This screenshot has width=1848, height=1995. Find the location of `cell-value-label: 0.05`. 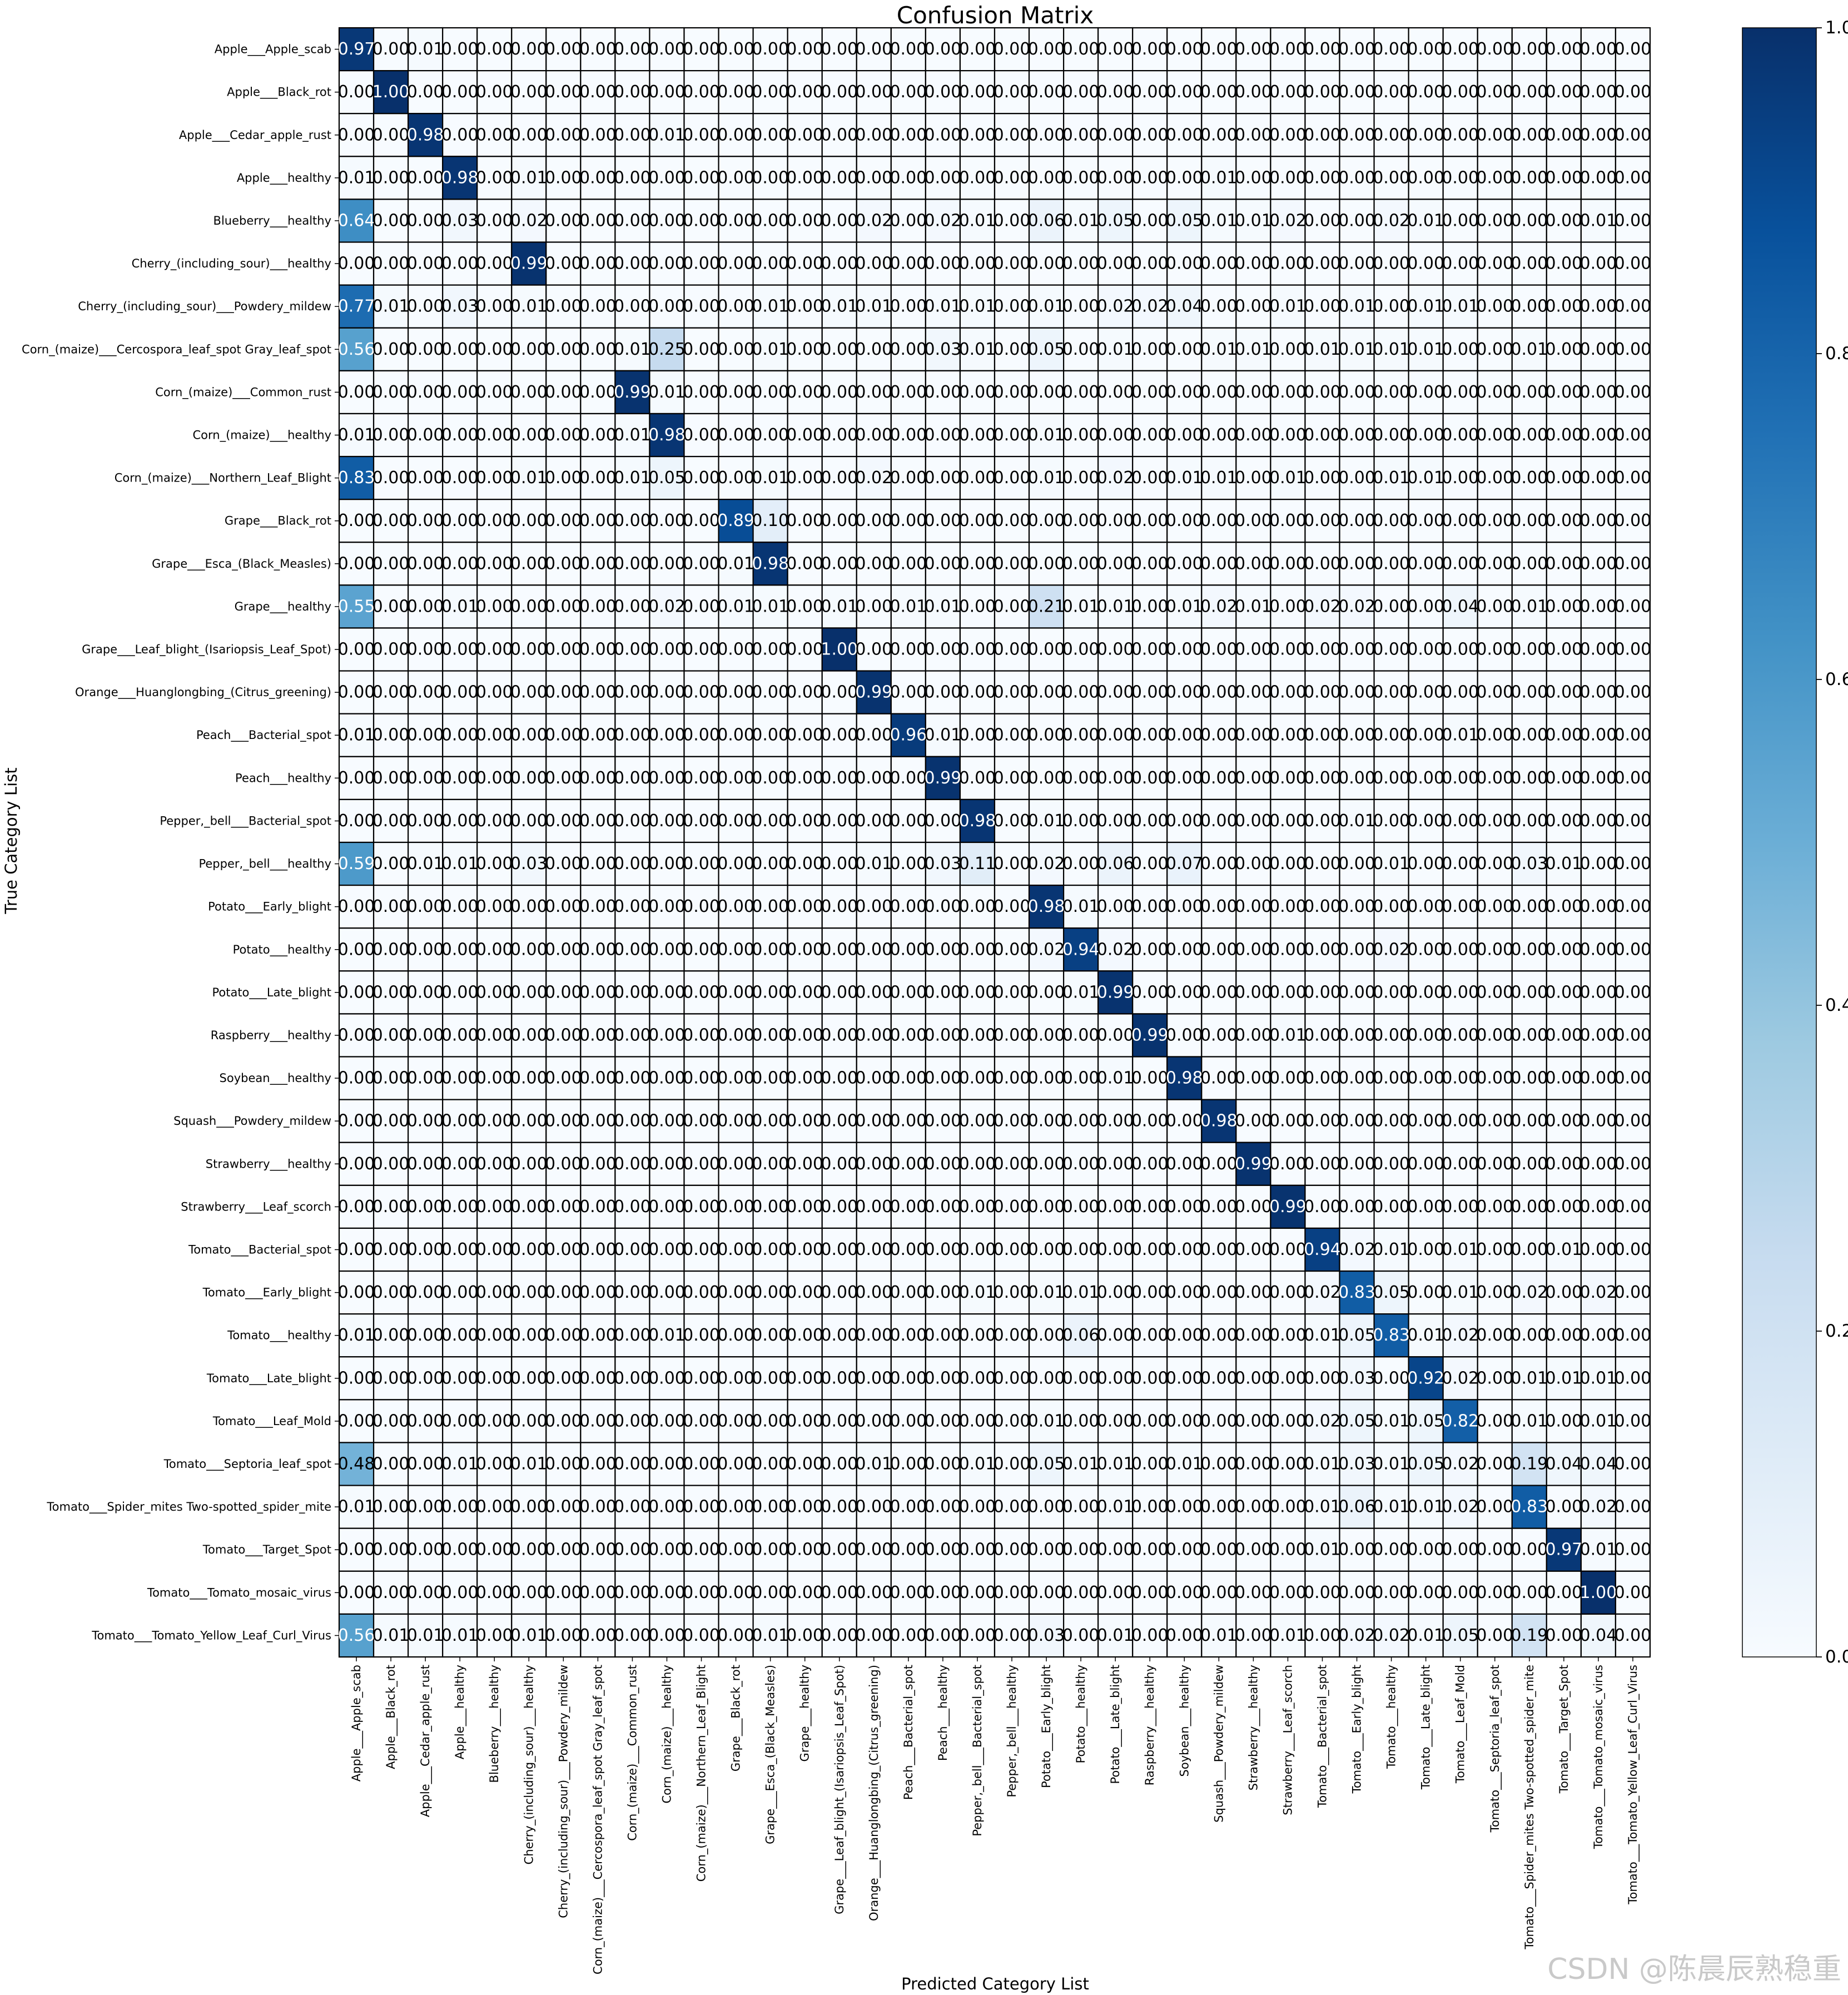

cell-value-label: 0.05 is located at coordinates (1425, 1465).